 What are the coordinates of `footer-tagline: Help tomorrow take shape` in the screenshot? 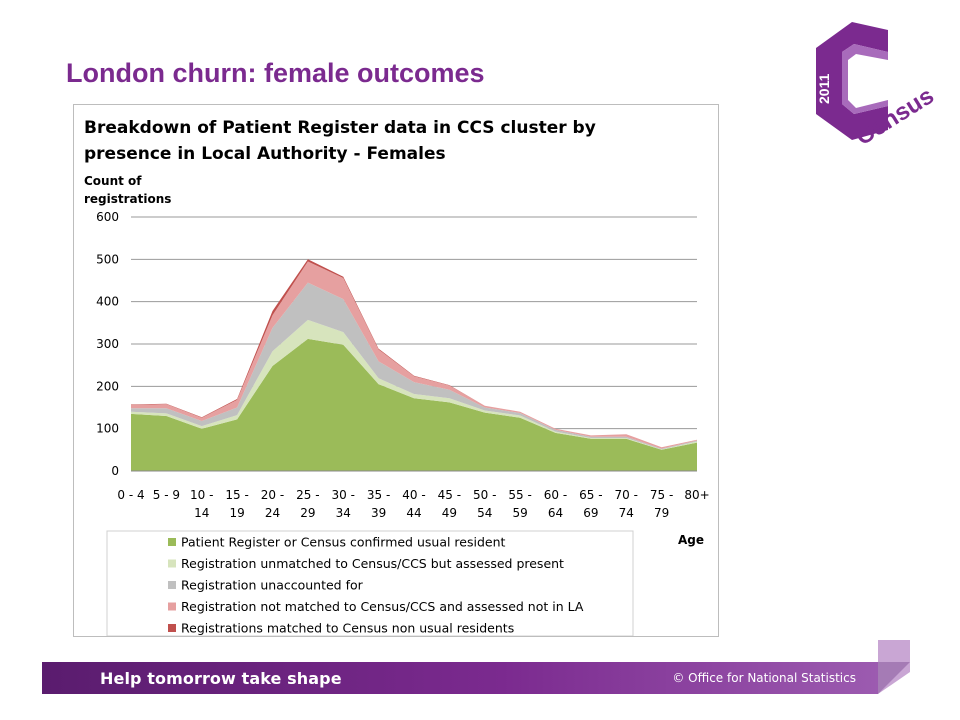 It's located at (221, 678).